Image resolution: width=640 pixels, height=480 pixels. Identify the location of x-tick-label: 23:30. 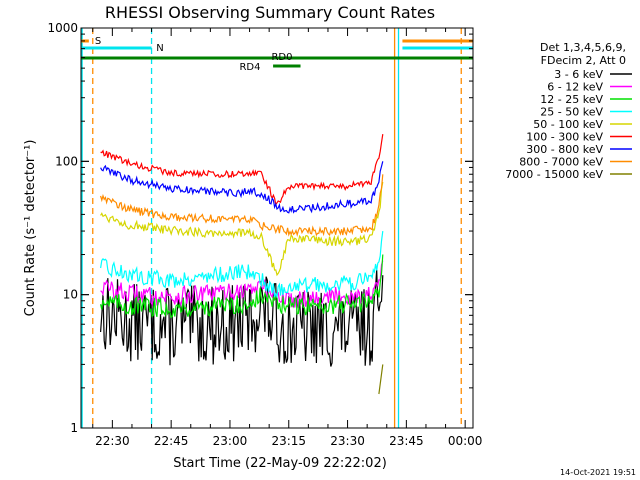
(347, 441).